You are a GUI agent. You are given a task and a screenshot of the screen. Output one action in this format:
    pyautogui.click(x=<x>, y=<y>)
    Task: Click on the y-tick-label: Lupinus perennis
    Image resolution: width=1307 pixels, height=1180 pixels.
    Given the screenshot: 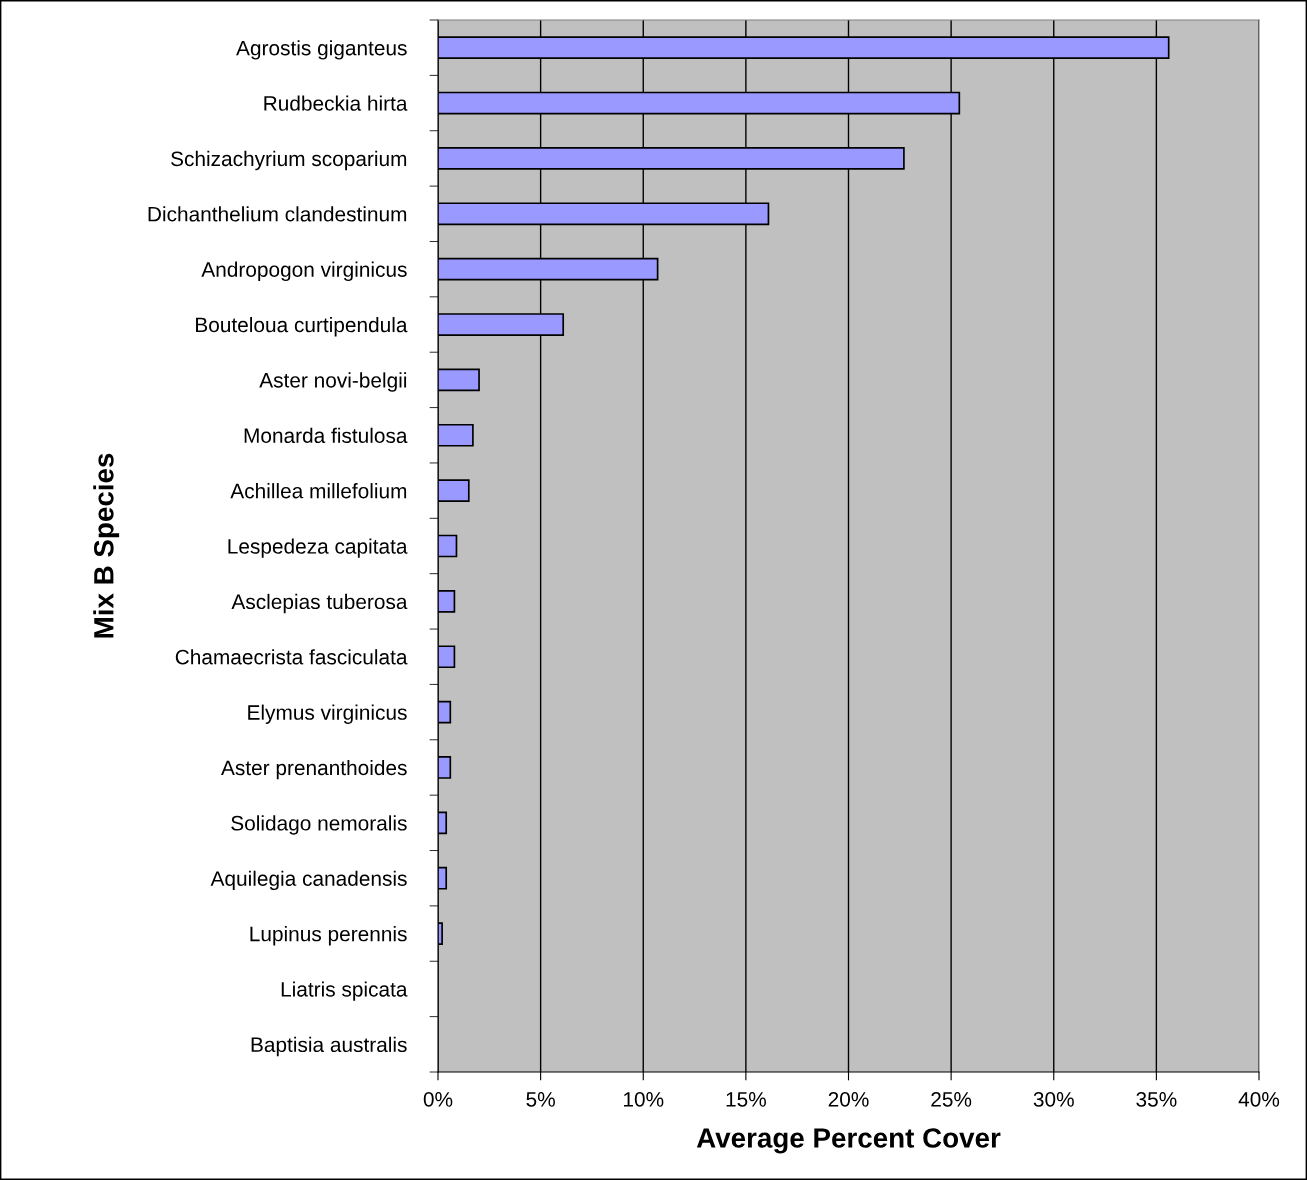 What is the action you would take?
    pyautogui.click(x=328, y=936)
    